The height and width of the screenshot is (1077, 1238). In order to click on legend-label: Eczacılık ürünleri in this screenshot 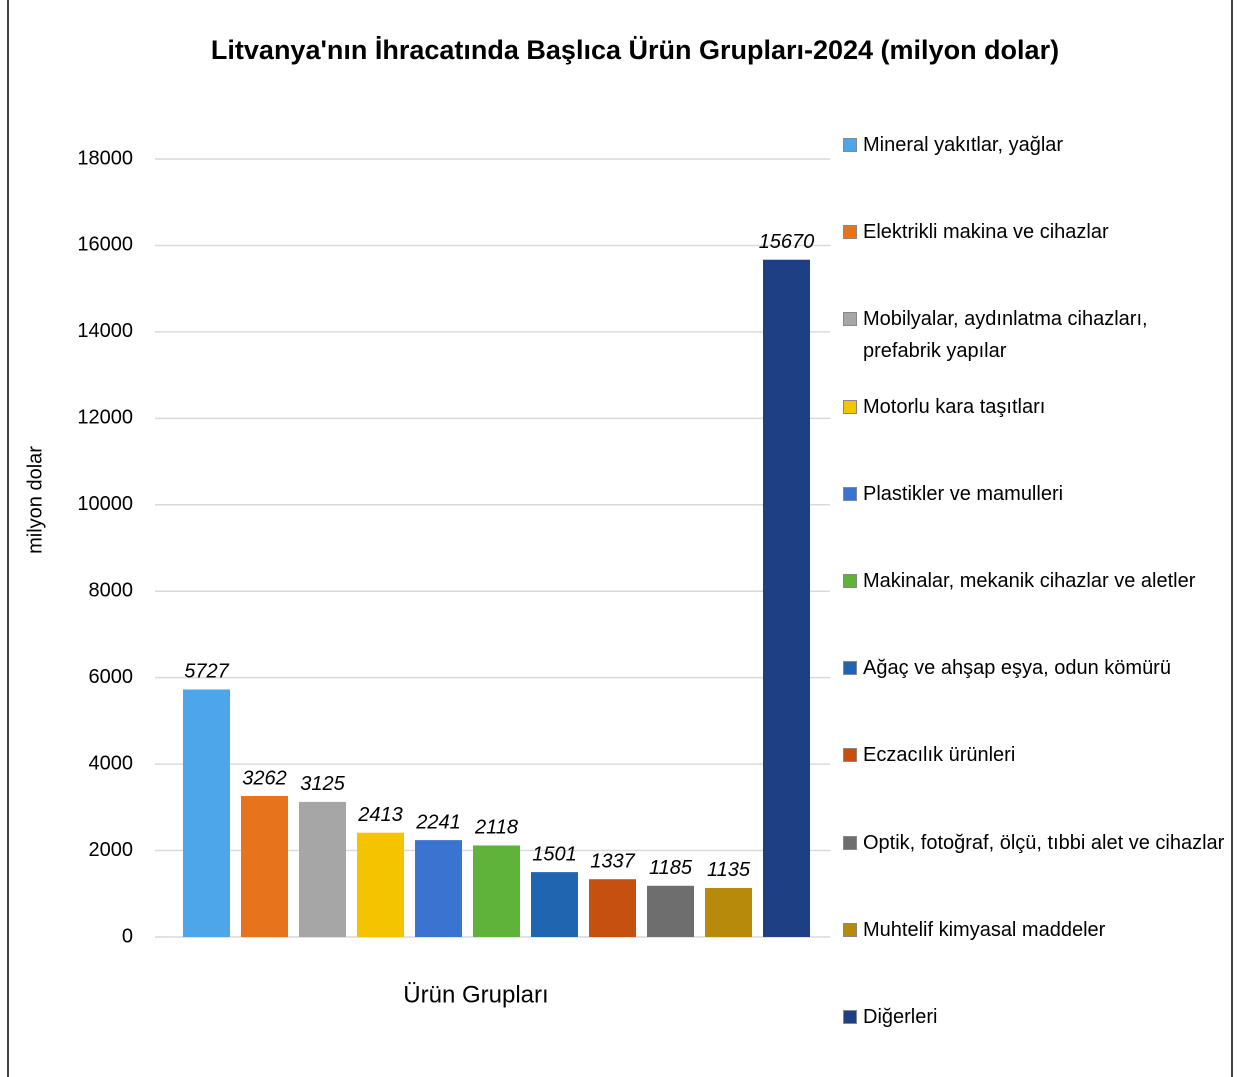, I will do `click(939, 755)`.